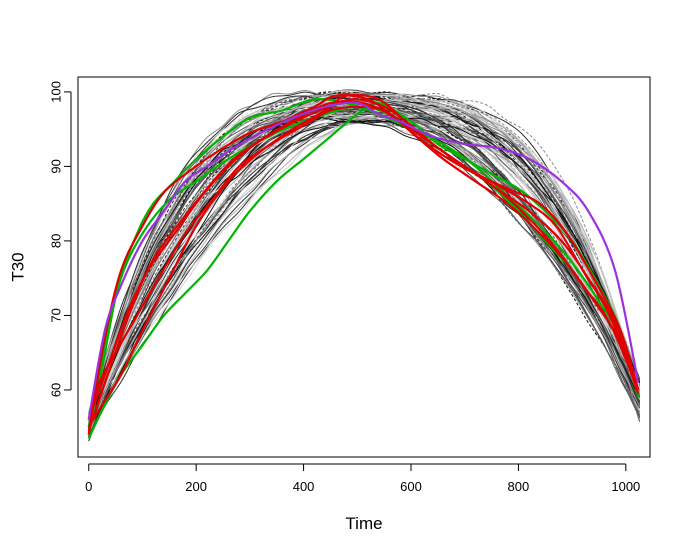 The image size is (691, 554). Describe the element at coordinates (88, 486) in the screenshot. I see `x-tick-label: 0` at that location.